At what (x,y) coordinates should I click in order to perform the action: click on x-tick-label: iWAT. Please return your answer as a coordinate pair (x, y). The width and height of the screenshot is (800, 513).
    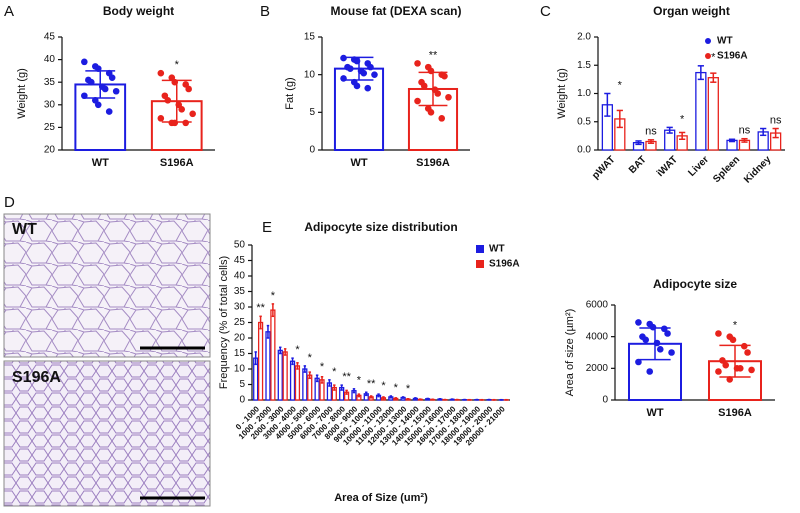
    Looking at the image, I should click on (667, 166).